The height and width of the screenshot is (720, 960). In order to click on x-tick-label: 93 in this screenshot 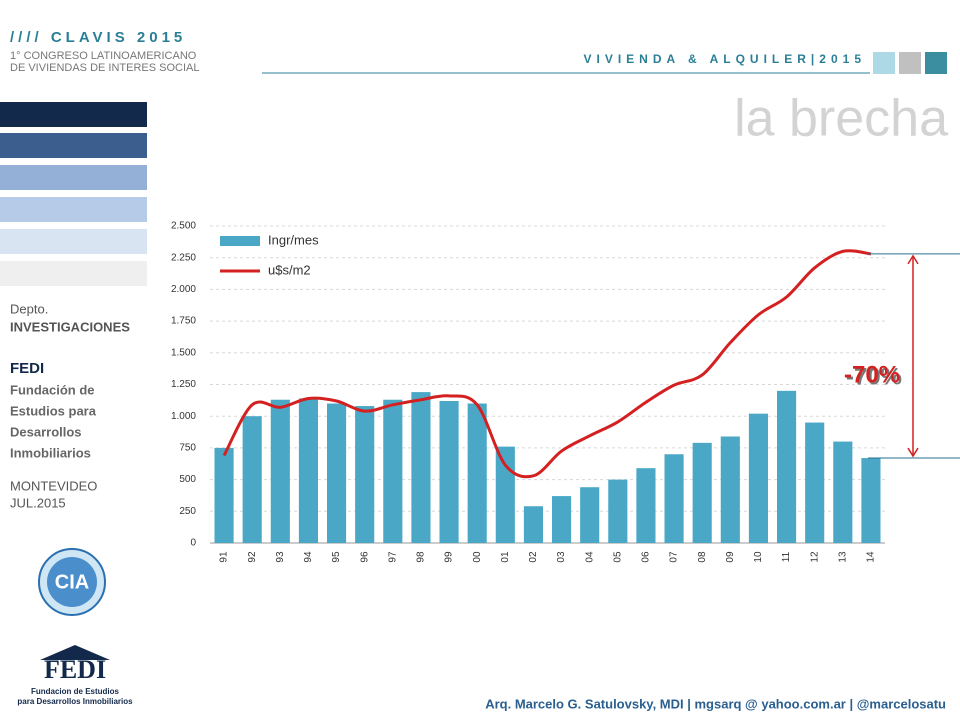, I will do `click(280, 557)`.